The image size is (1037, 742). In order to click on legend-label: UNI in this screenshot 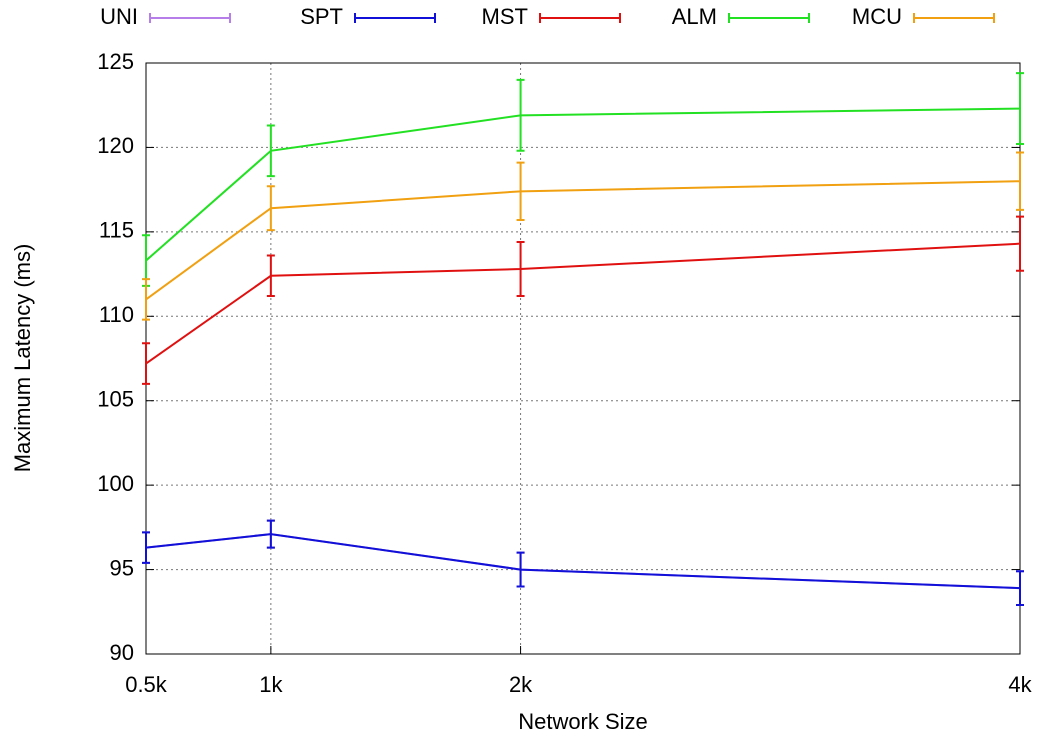, I will do `click(119, 16)`.